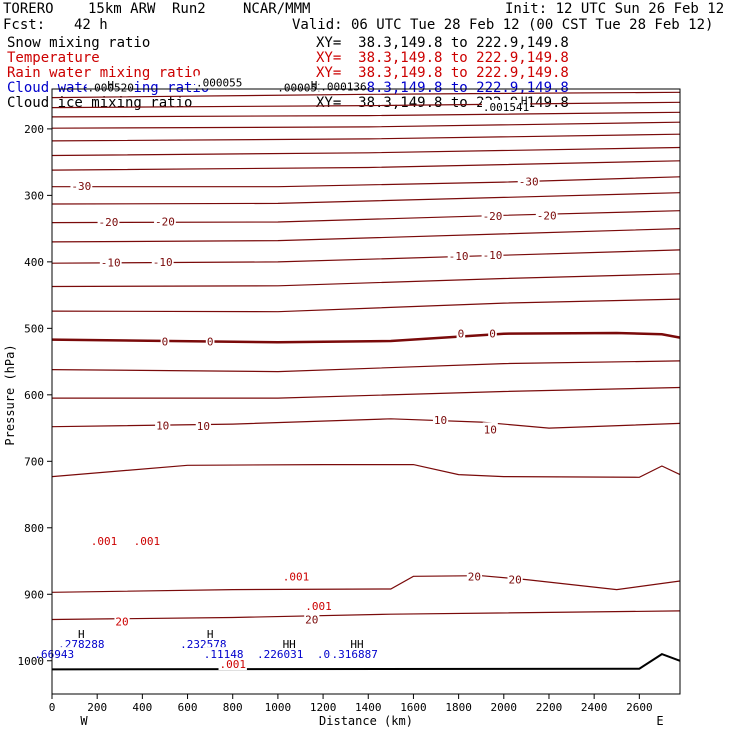 Image resolution: width=740 pixels, height=740 pixels. I want to click on isotherm-label-15: 10, so click(203, 426).